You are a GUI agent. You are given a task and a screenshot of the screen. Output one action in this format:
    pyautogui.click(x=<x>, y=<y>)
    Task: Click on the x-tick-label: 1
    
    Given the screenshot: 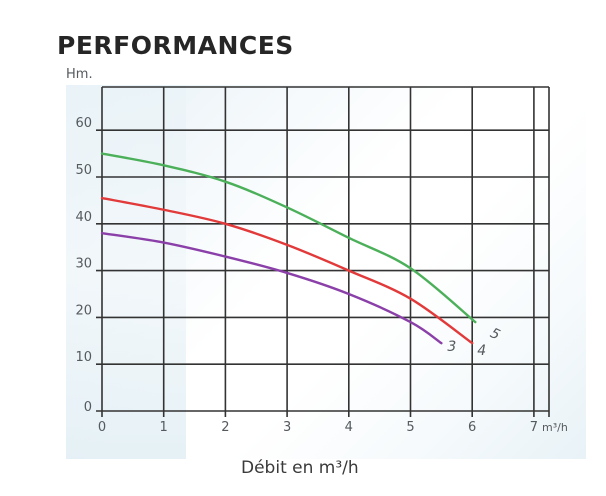 What is the action you would take?
    pyautogui.click(x=164, y=427)
    